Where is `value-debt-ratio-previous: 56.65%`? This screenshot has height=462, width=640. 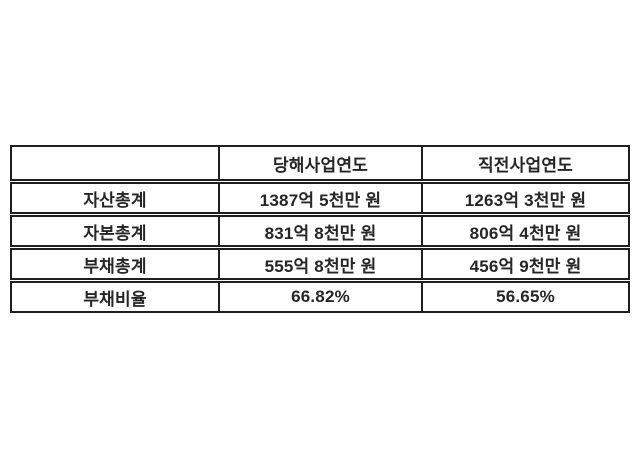 value-debt-ratio-previous: 56.65% is located at coordinates (524, 297).